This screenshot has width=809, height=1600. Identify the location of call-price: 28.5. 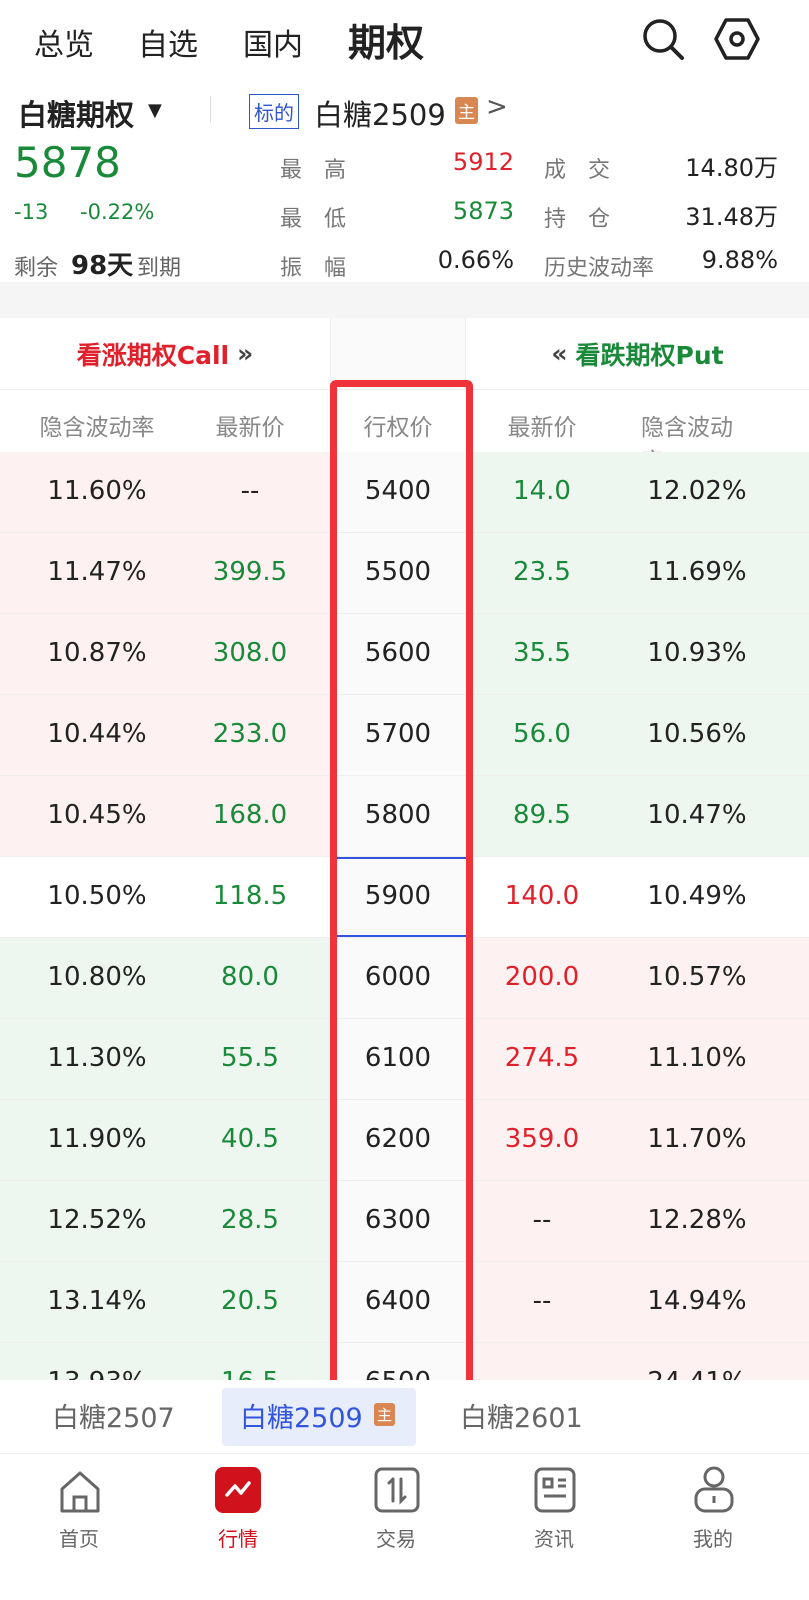
(250, 1220).